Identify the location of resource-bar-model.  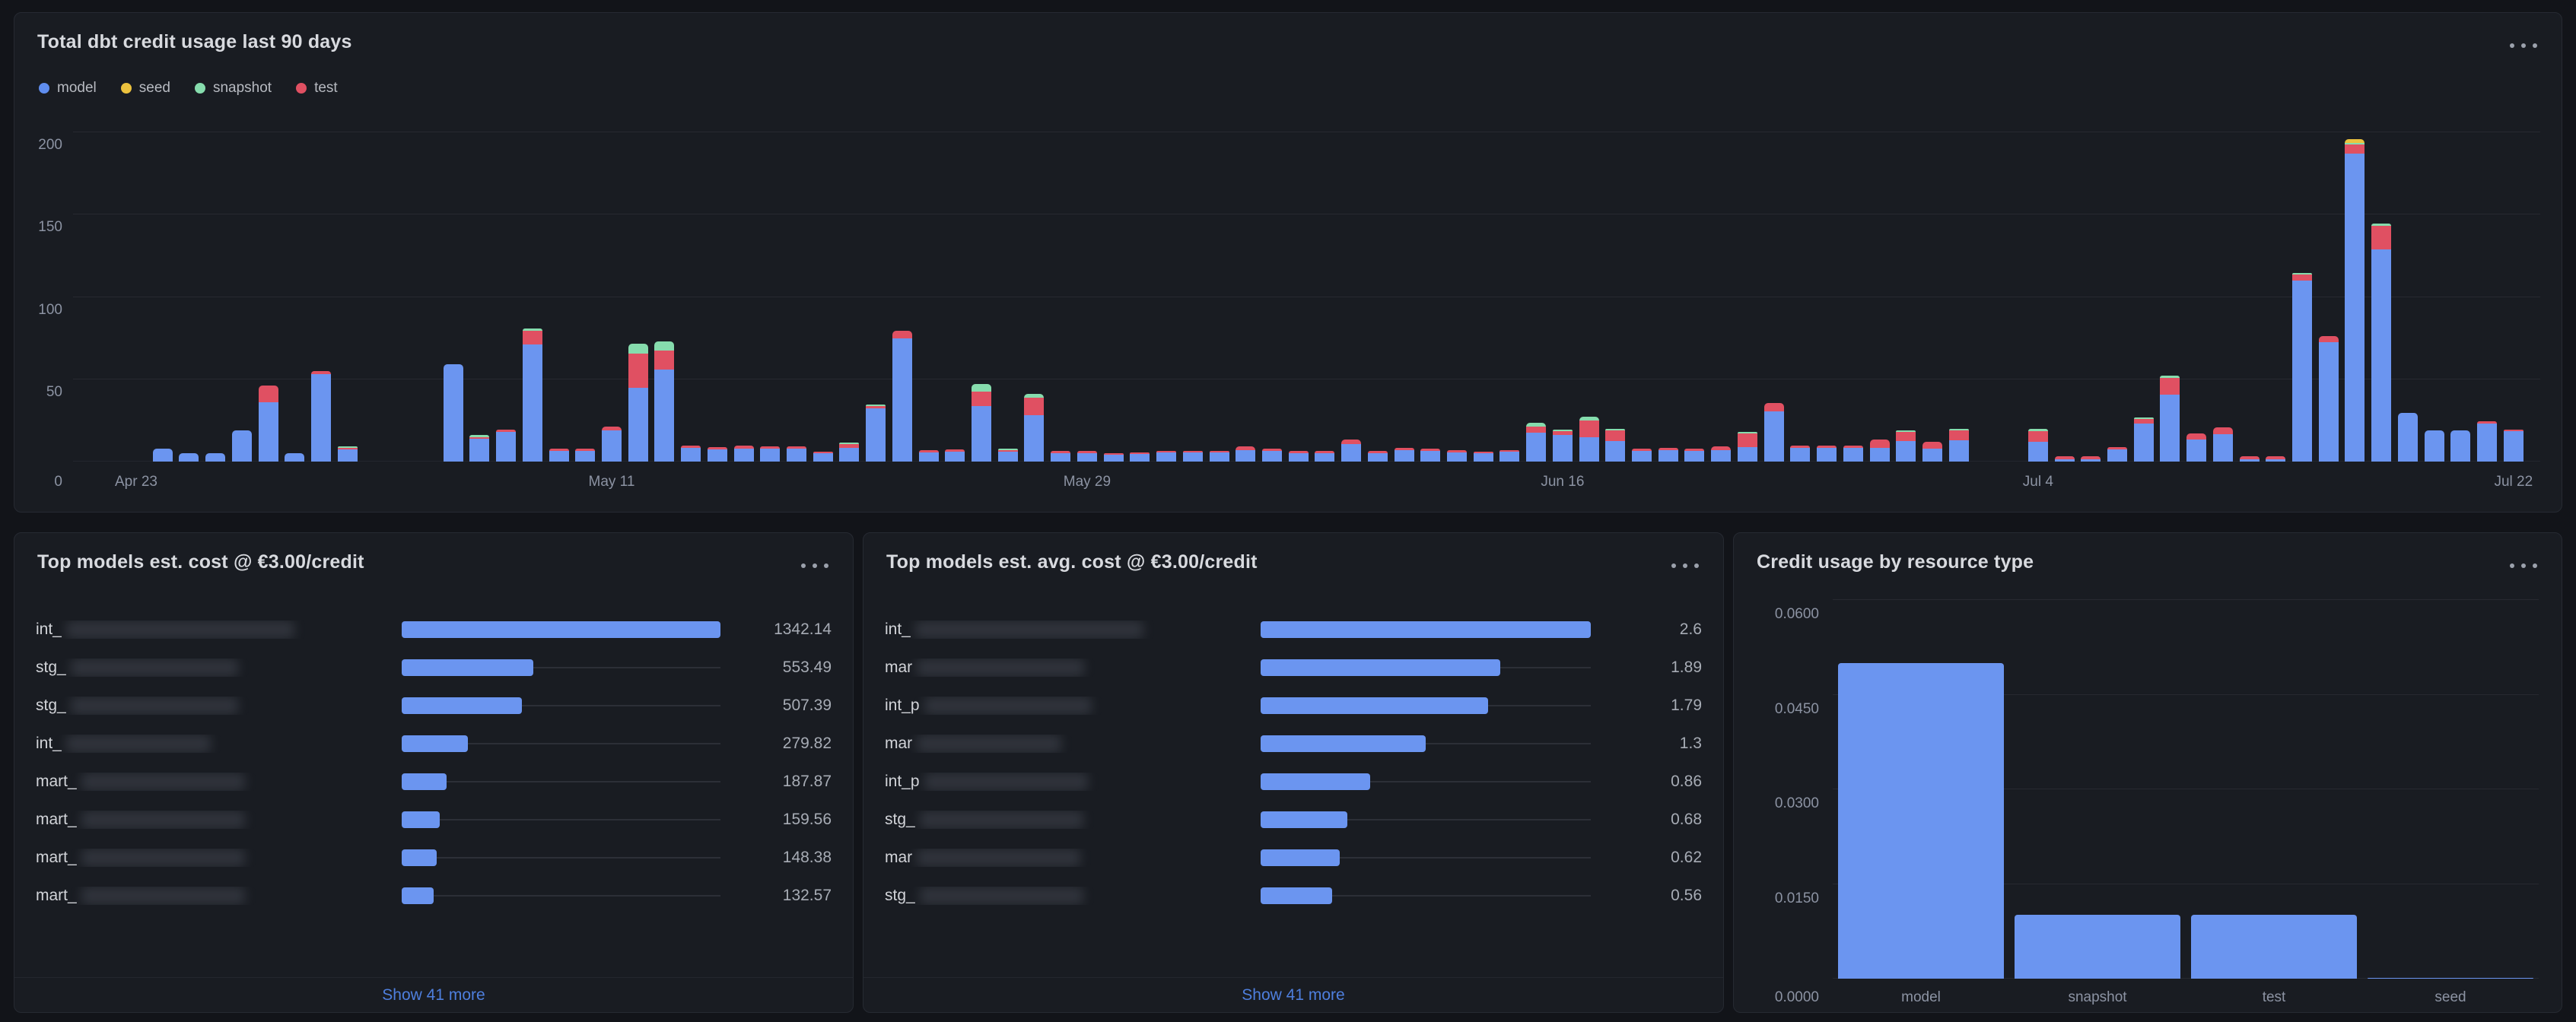
(1921, 821).